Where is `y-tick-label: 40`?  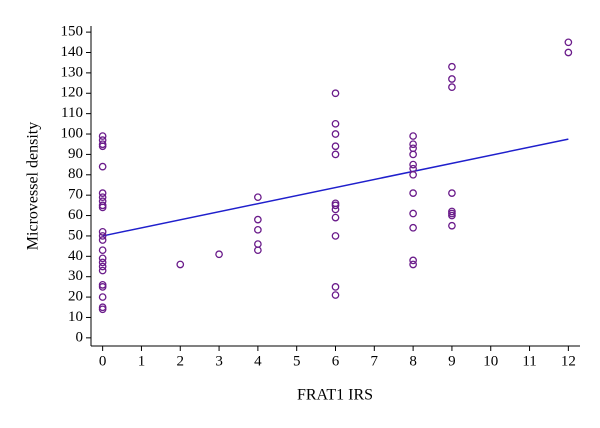
y-tick-label: 40 is located at coordinates (75, 256).